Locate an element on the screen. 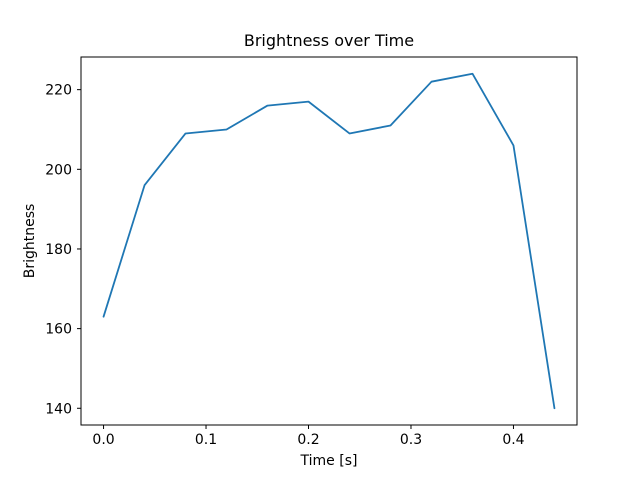 The height and width of the screenshot is (480, 640). y-tick-label: 220 is located at coordinates (58, 91).